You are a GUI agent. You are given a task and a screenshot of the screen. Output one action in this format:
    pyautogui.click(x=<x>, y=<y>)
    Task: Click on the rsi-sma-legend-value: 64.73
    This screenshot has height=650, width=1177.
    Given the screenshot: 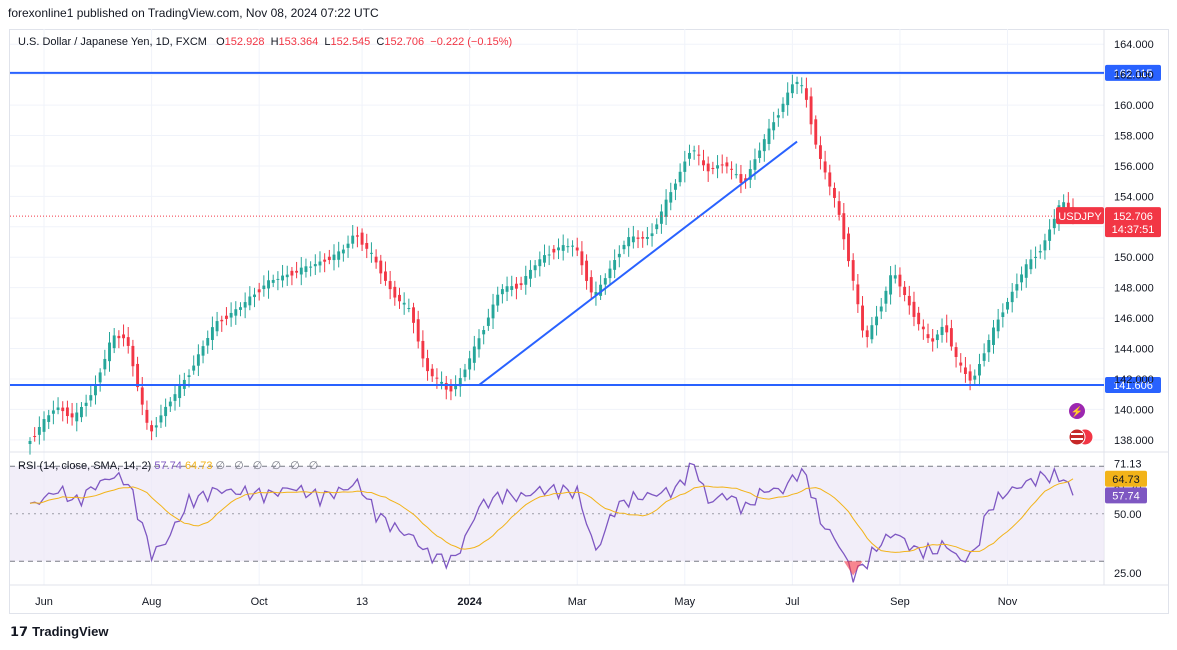 What is the action you would take?
    pyautogui.click(x=198, y=466)
    